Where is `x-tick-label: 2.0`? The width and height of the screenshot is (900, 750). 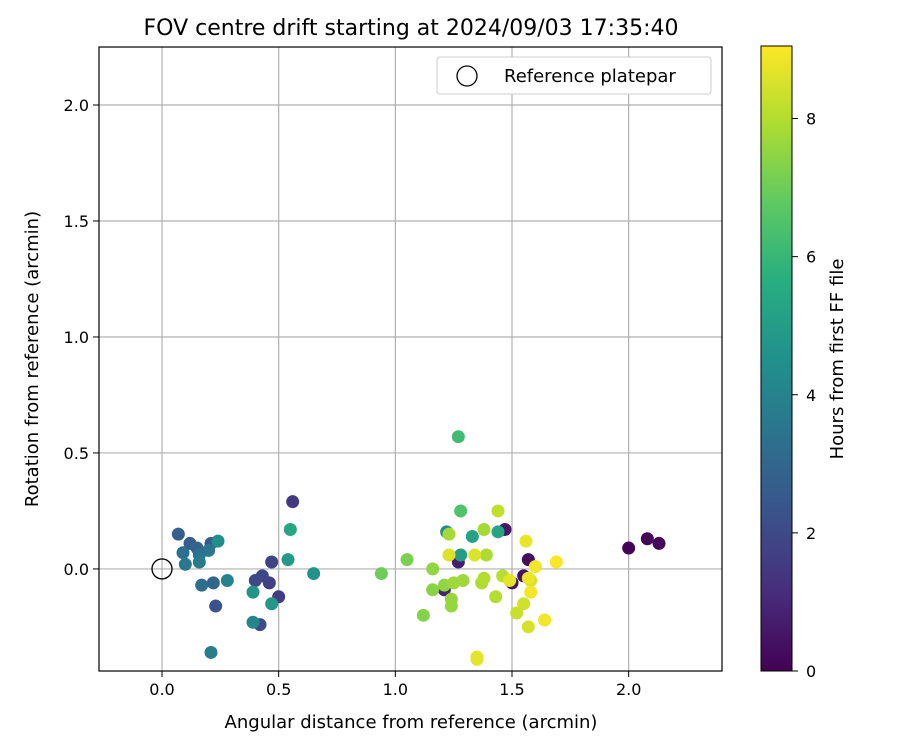 x-tick-label: 2.0 is located at coordinates (628, 689).